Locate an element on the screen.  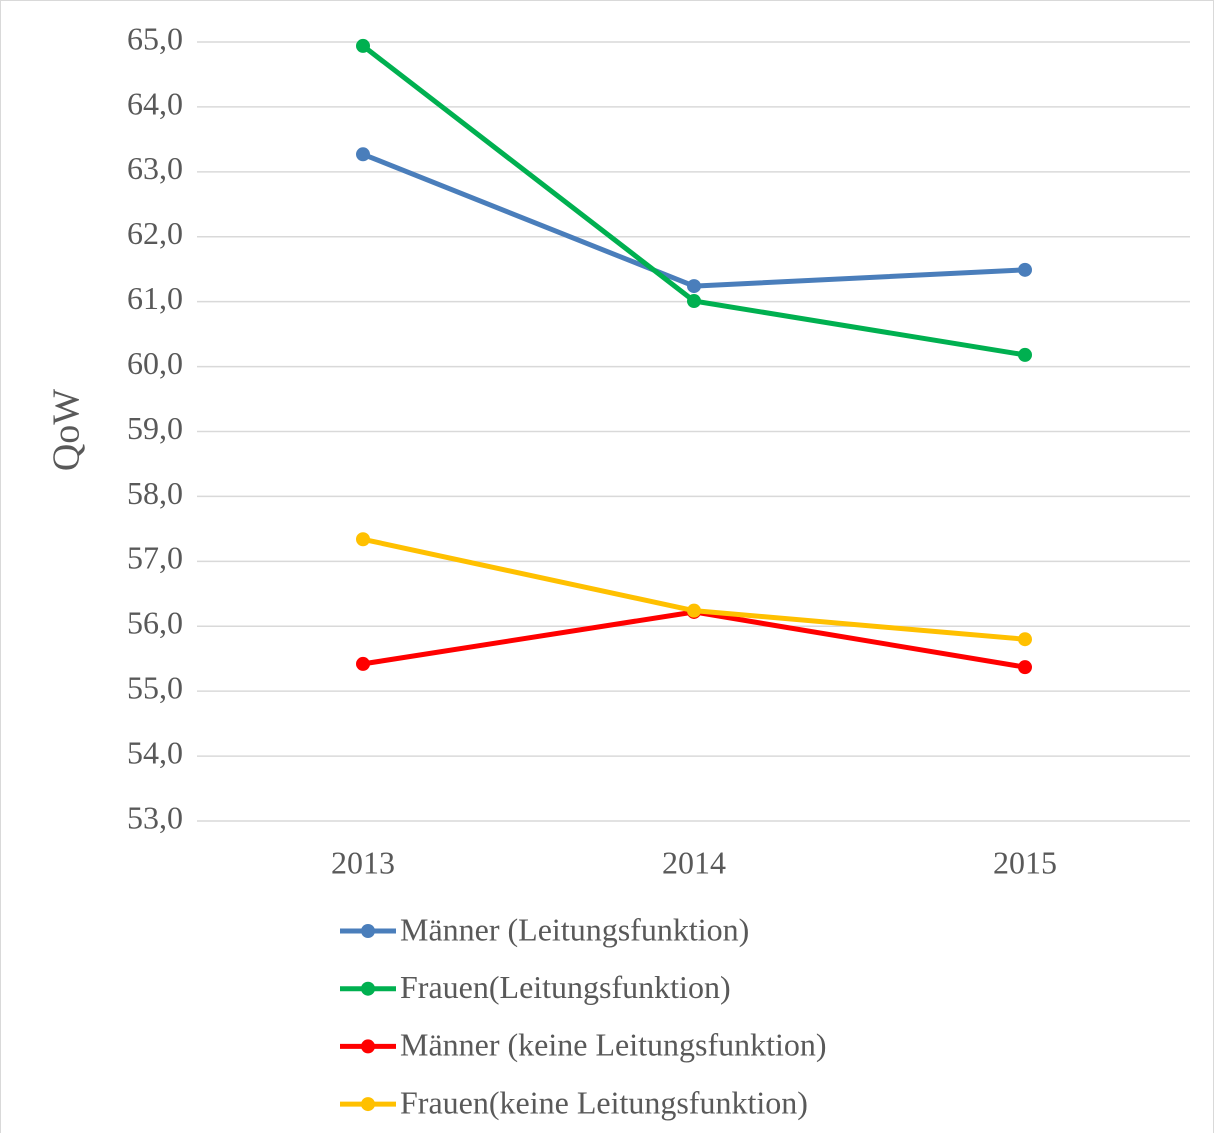
y-tick-label: 58,0 is located at coordinates (155, 493).